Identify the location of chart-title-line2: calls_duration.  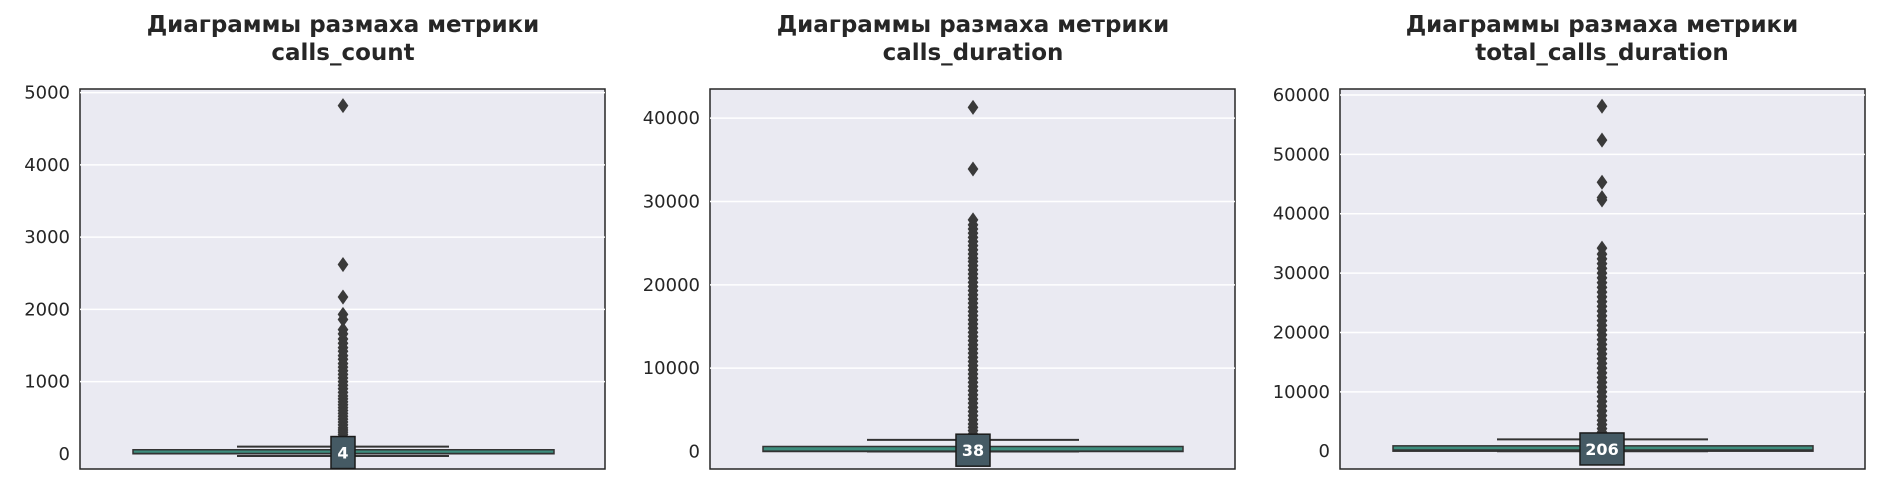
(973, 53).